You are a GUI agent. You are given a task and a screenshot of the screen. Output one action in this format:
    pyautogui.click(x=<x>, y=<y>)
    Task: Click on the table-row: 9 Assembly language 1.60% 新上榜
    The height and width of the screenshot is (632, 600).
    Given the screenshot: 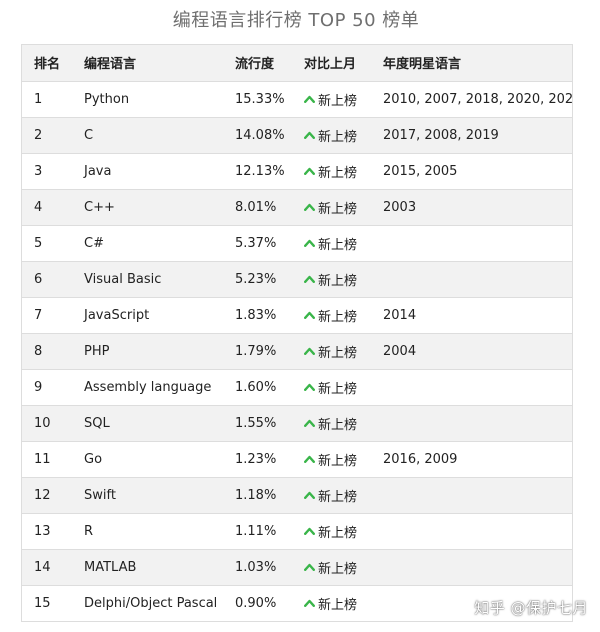 What is the action you would take?
    pyautogui.click(x=297, y=387)
    